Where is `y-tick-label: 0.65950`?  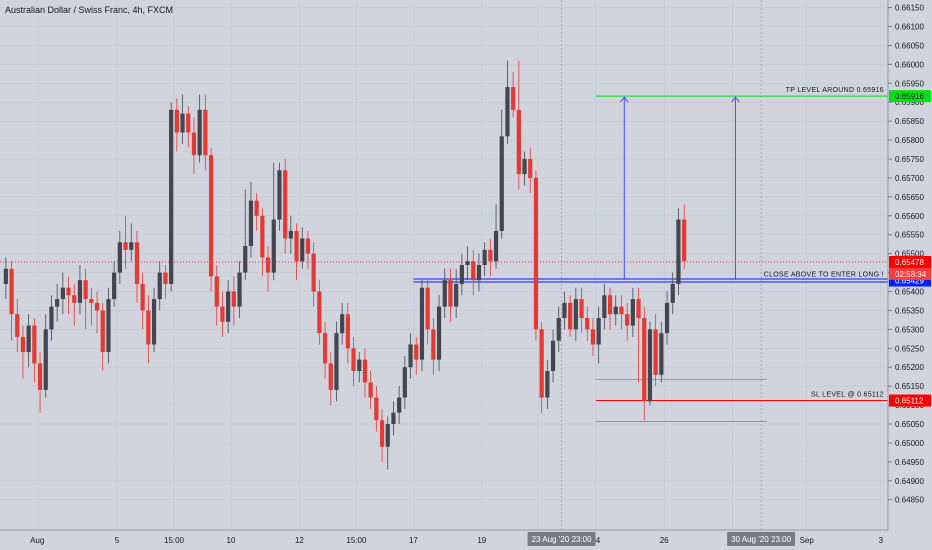 y-tick-label: 0.65950 is located at coordinates (909, 83).